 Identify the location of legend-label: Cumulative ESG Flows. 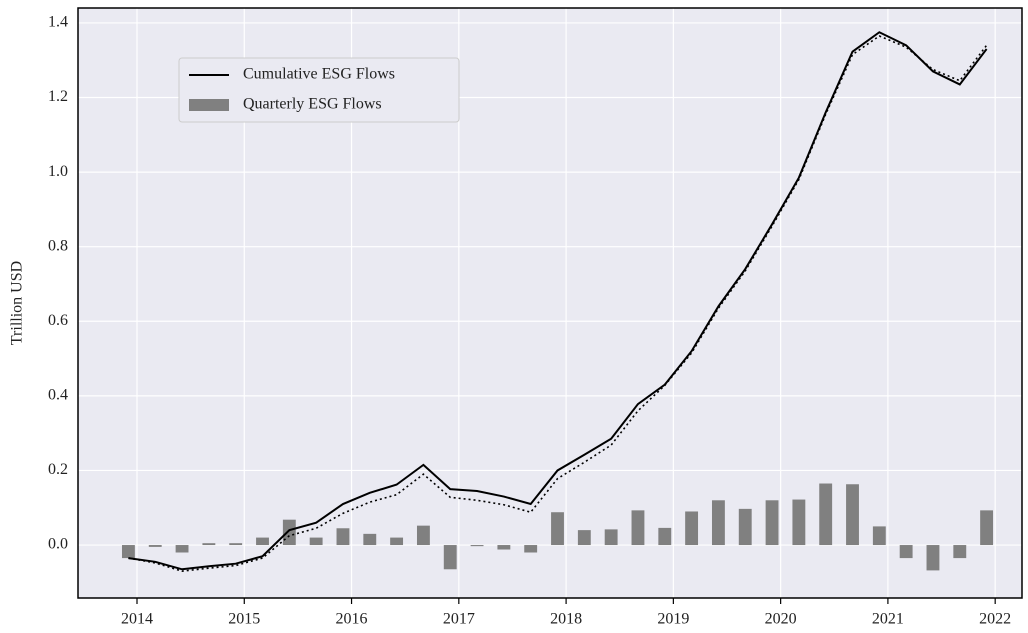
(319, 74).